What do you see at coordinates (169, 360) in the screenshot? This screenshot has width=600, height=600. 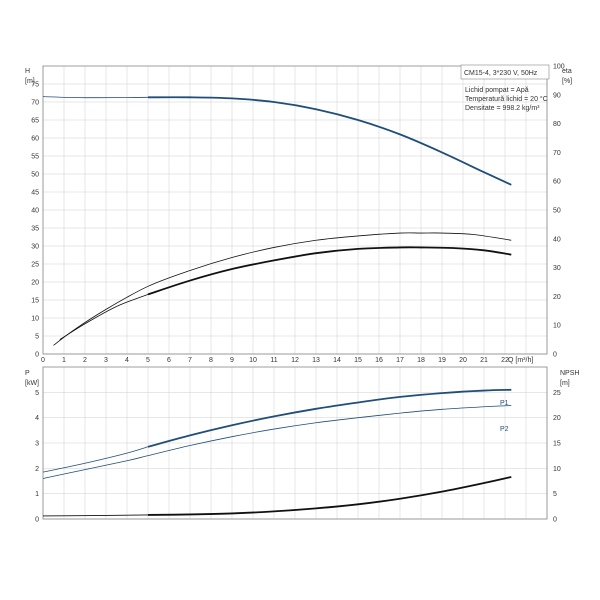 I see `x-tick-label: 6` at bounding box center [169, 360].